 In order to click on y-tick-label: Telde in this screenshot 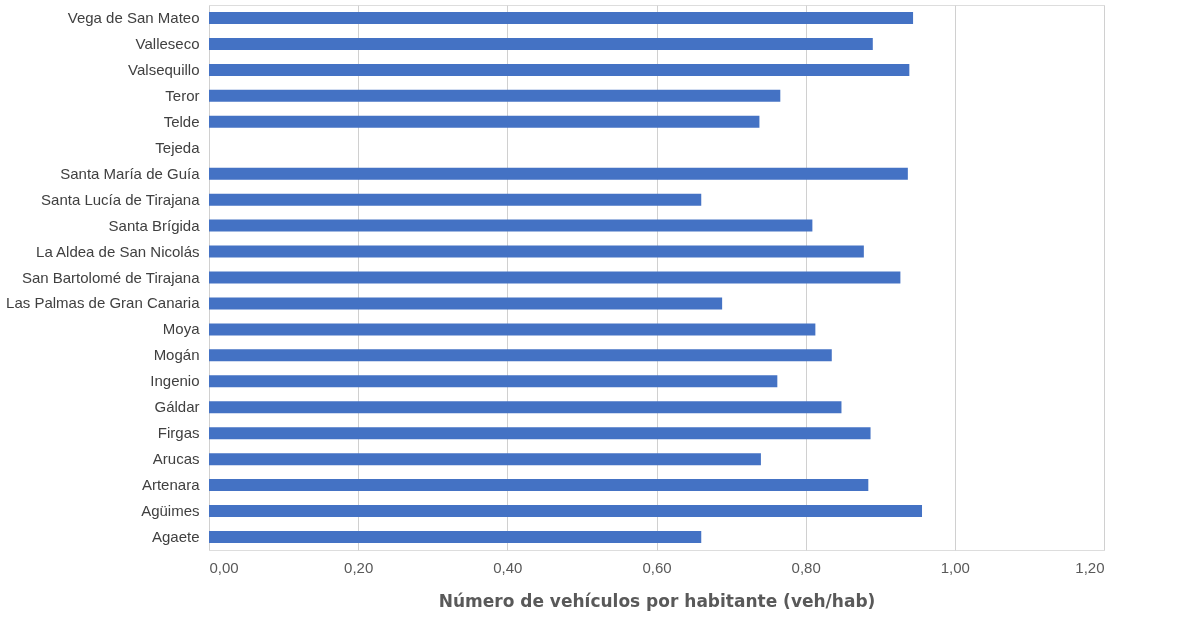, I will do `click(181, 121)`.